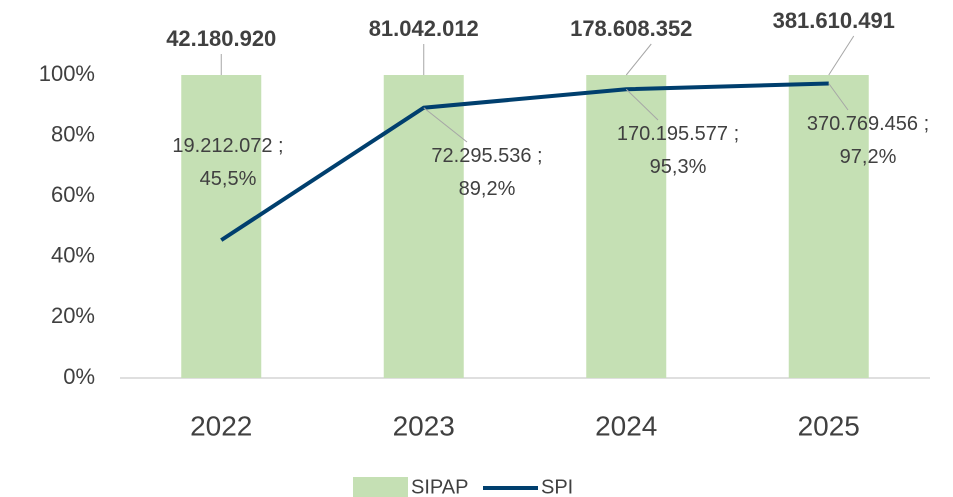 The width and height of the screenshot is (953, 497). What do you see at coordinates (424, 28) in the screenshot?
I see `annotation: 81.042.012` at bounding box center [424, 28].